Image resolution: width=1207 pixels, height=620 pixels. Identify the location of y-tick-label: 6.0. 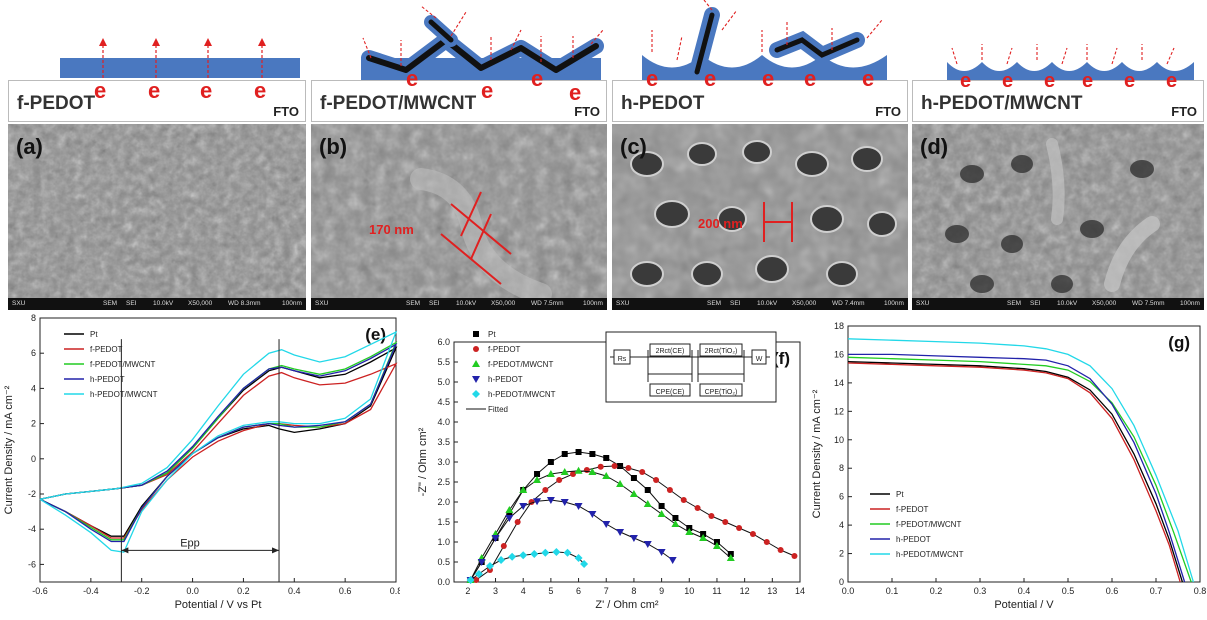
(443, 342).